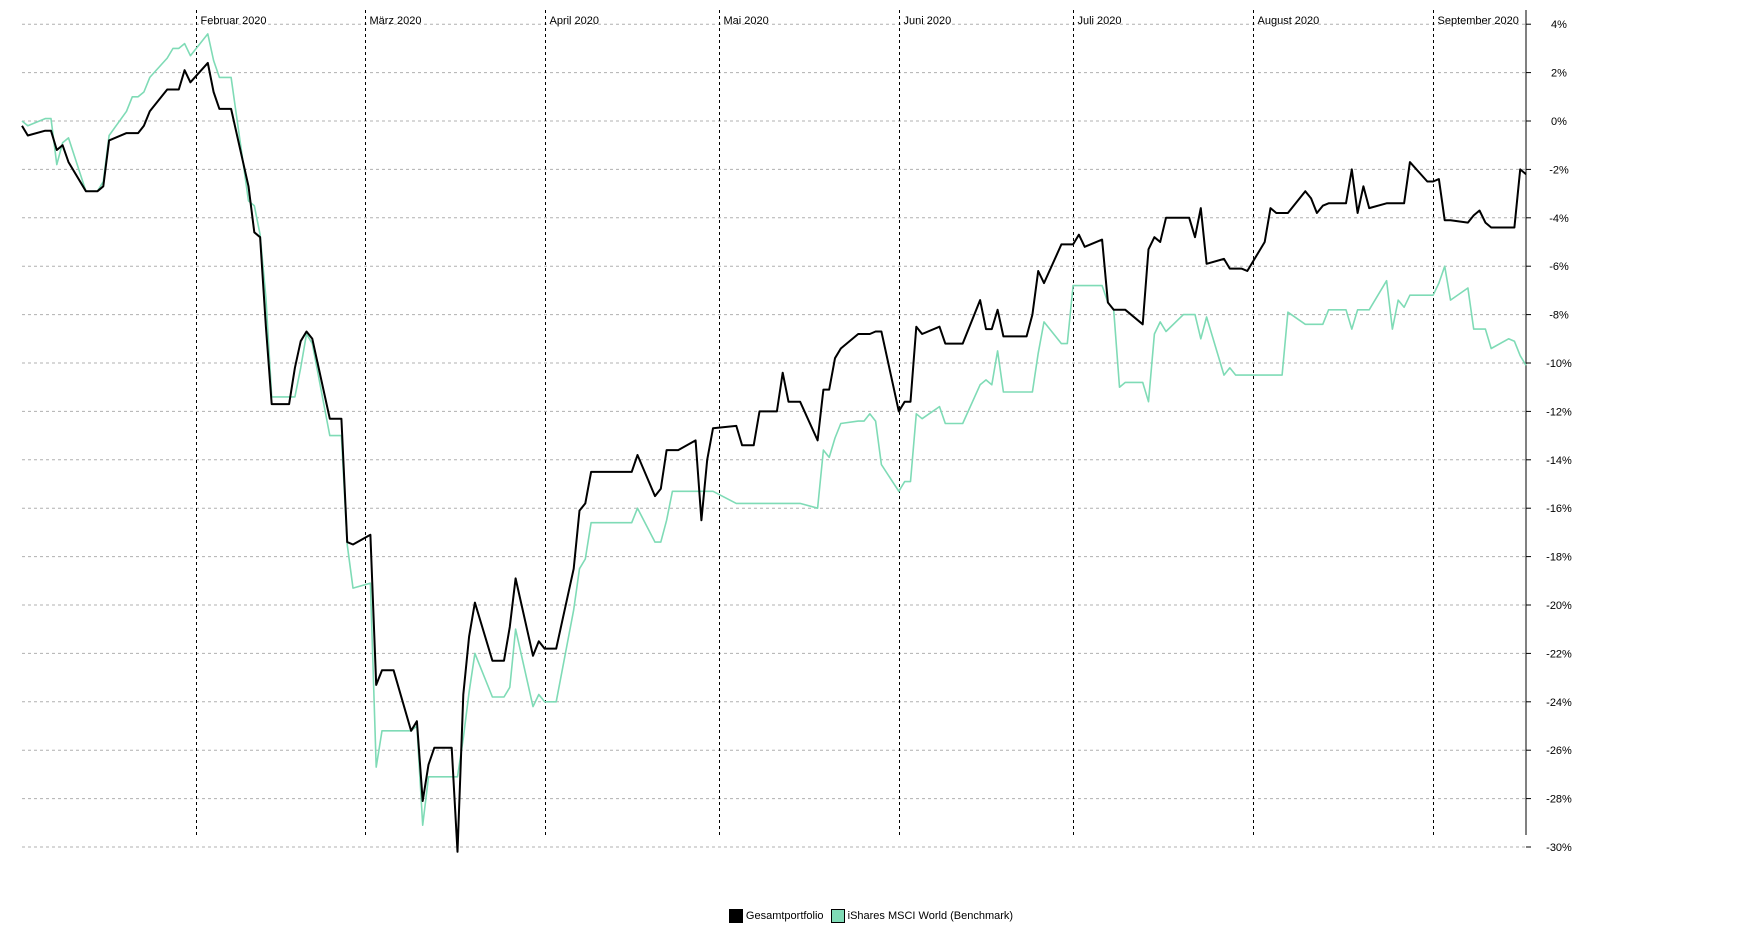 This screenshot has height=941, width=1742. I want to click on y-tick-label: 2%, so click(1559, 74).